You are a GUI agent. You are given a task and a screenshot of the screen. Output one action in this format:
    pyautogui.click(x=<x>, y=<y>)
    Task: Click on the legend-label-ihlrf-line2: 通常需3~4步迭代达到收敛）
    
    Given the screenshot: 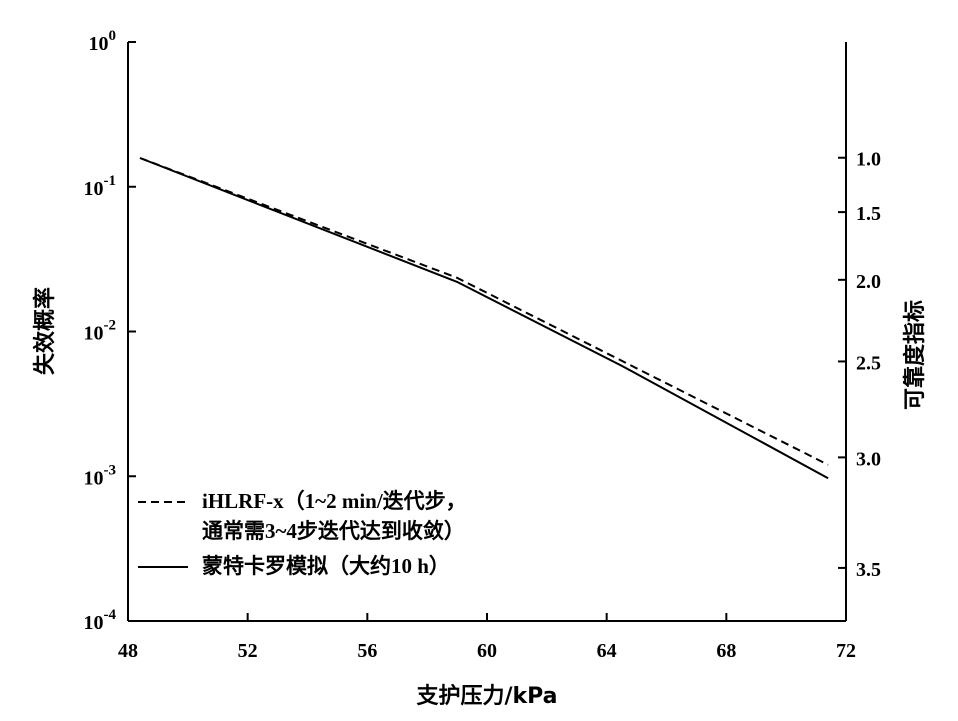 What is the action you would take?
    pyautogui.click(x=333, y=531)
    